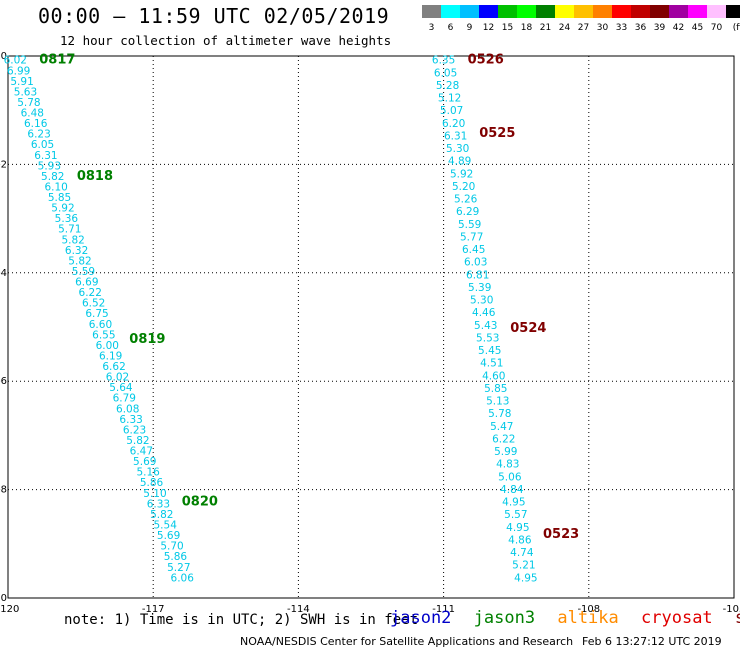 This screenshot has height=650, width=740. Describe the element at coordinates (459, 162) in the screenshot. I see `wave-height-label: 4.89` at that location.